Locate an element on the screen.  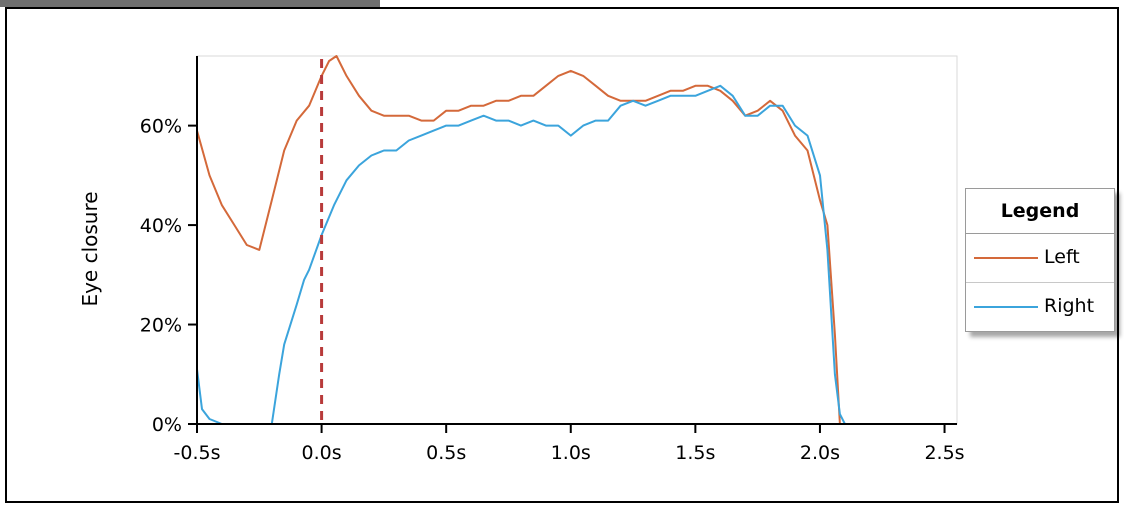
y-tick-label: 20% is located at coordinates (161, 326).